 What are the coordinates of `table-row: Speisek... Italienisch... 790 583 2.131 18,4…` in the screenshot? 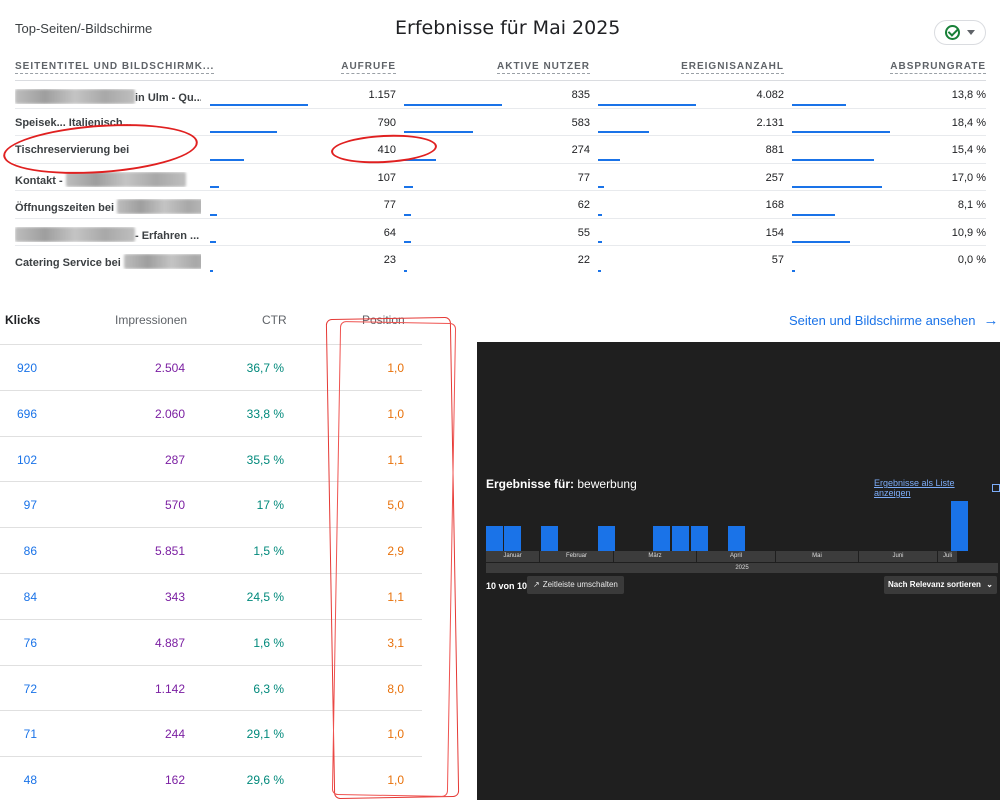 It's located at (500, 122).